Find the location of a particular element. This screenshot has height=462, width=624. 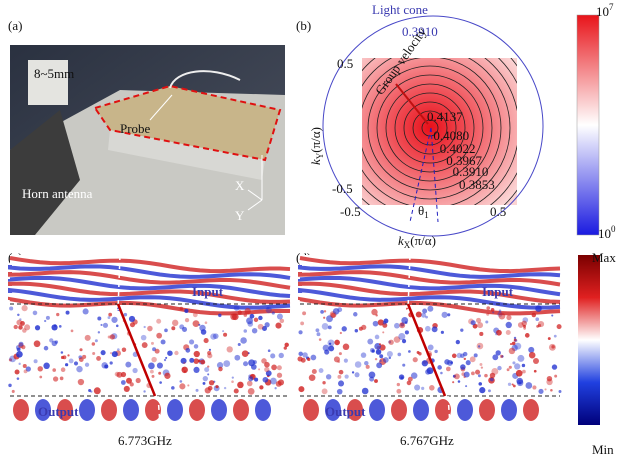

y-axis-label: kY(π/α) is located at coordinates (316, 146).